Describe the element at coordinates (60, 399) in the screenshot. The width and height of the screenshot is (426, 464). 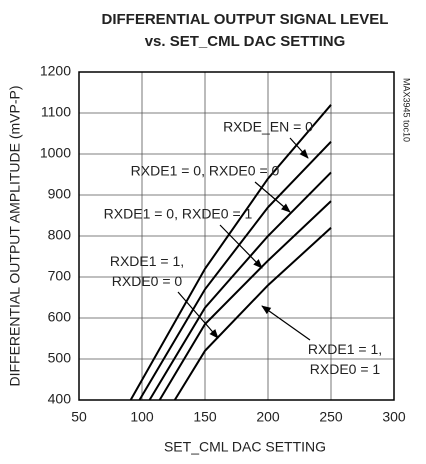
I see `y-tick-label: 400` at that location.